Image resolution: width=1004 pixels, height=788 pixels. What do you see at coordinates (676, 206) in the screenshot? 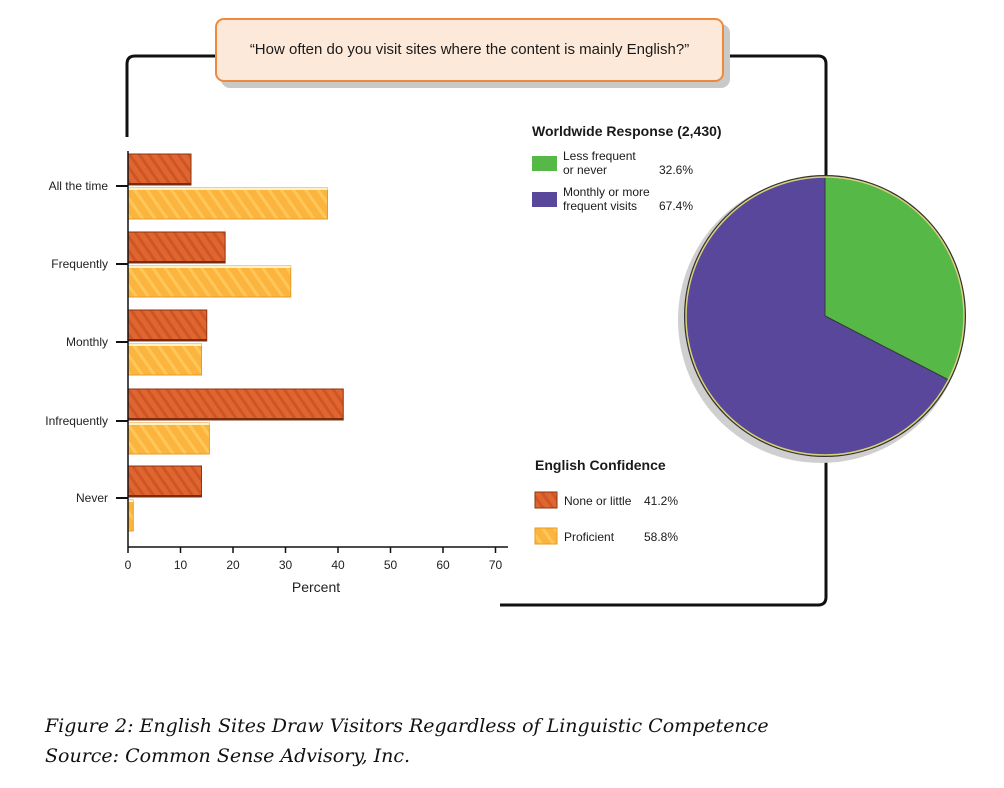
I see `pie-legend-value: 67.4%` at bounding box center [676, 206].